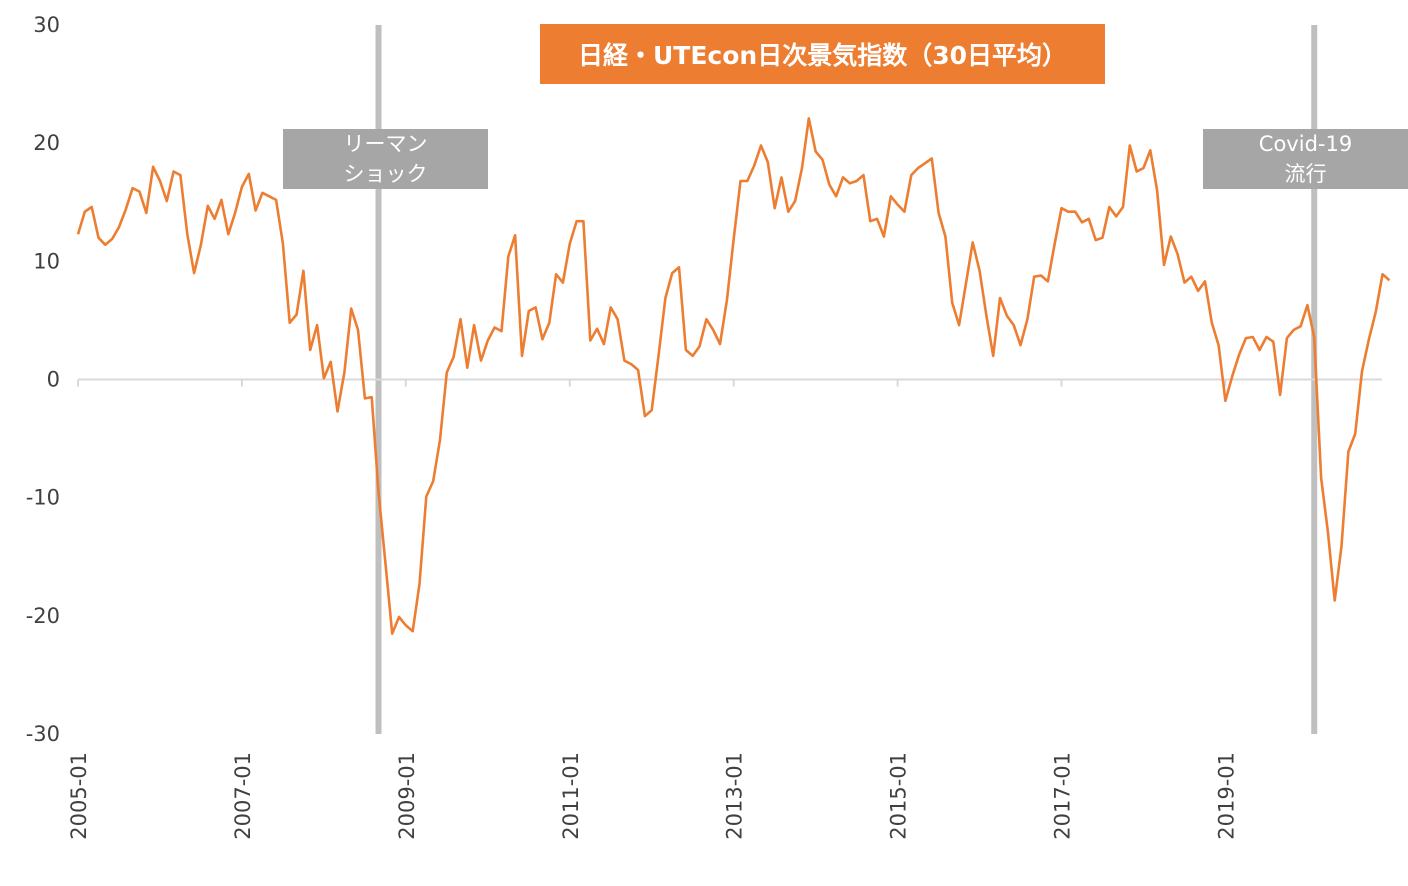  Describe the element at coordinates (1063, 796) in the screenshot. I see `x-tick-label: 2017-01` at that location.